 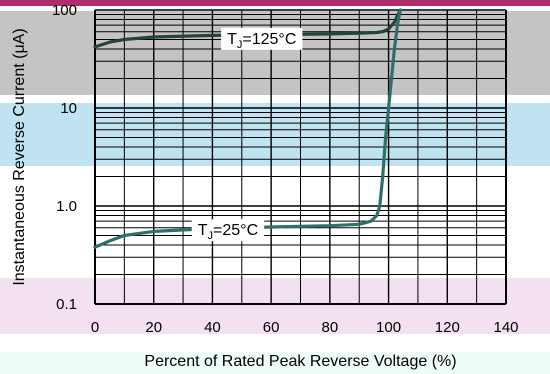 What do you see at coordinates (261, 41) in the screenshot?
I see `series-label-tj-125: TJ=125°C` at bounding box center [261, 41].